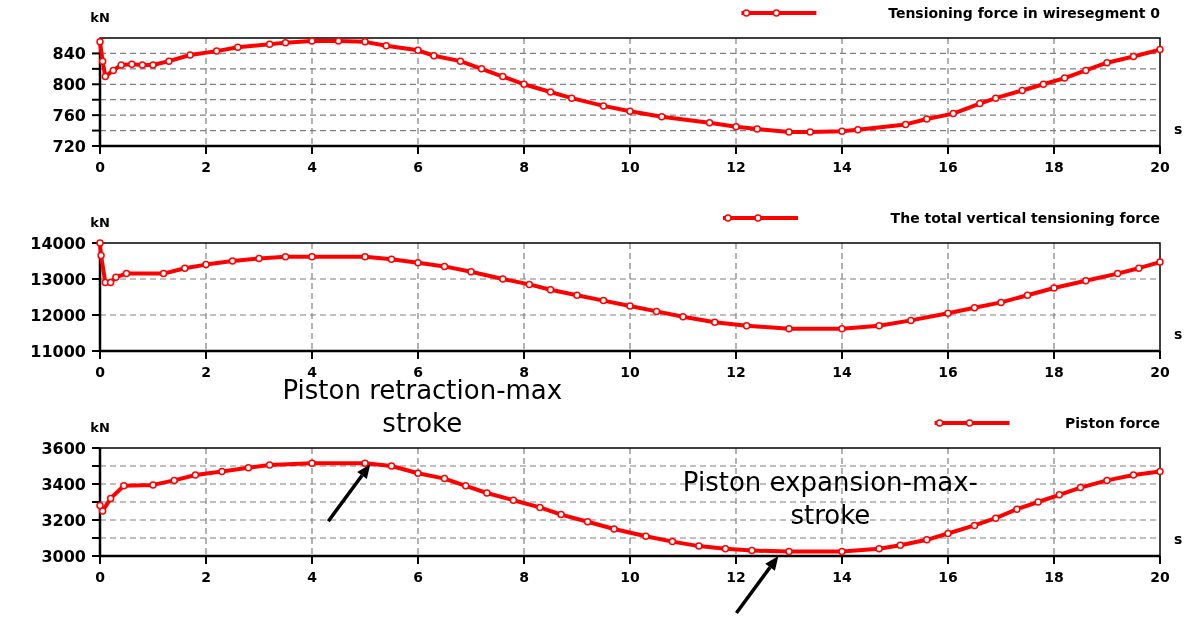 The width and height of the screenshot is (1194, 617). What do you see at coordinates (100, 372) in the screenshot?
I see `x-tick-label: 0` at bounding box center [100, 372].